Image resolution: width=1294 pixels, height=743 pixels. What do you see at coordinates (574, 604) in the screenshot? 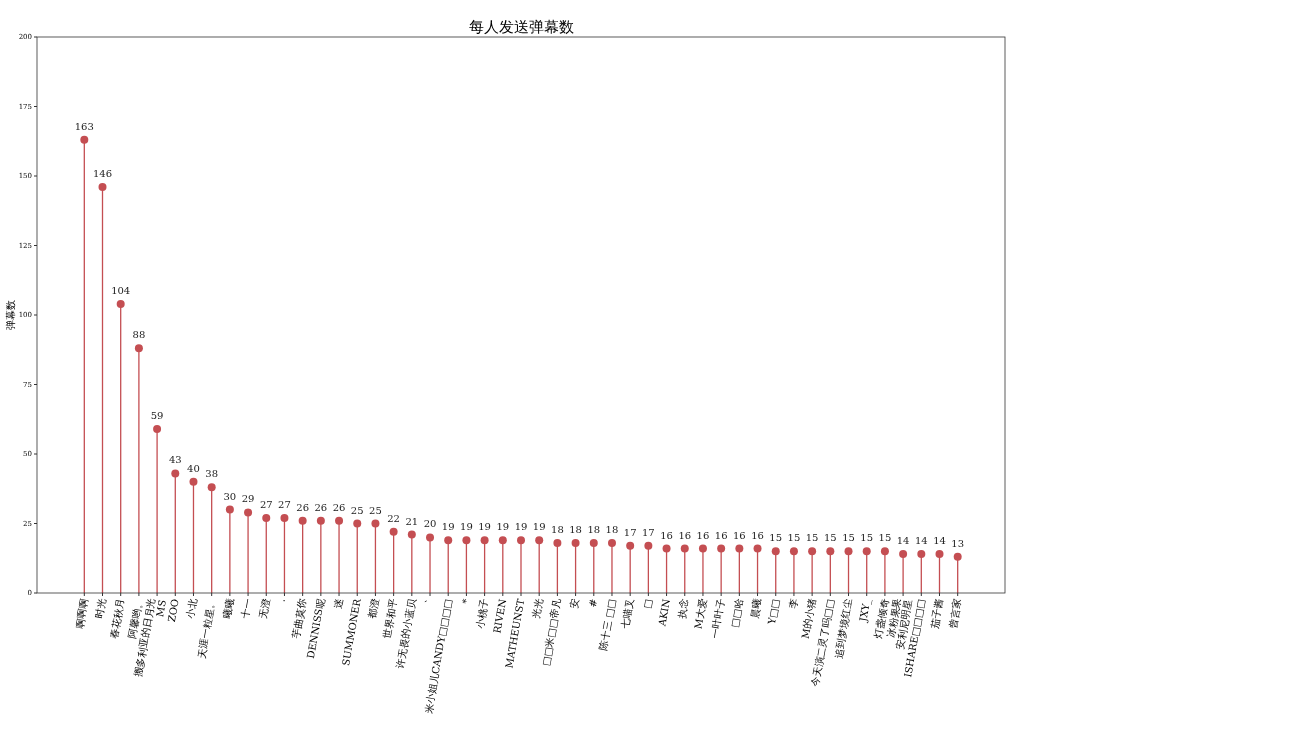
I see `x-tick-label: 安` at bounding box center [574, 604].